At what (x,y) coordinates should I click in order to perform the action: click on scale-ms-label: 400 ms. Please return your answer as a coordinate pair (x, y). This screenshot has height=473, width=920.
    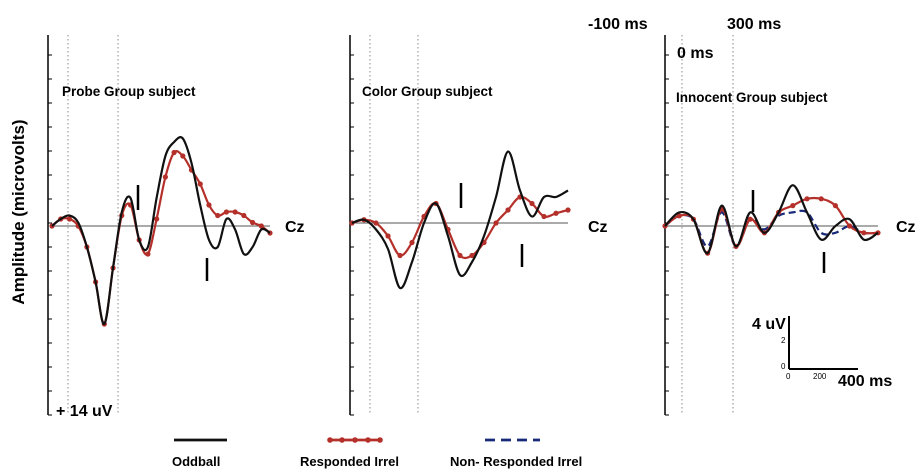
    Looking at the image, I should click on (865, 381).